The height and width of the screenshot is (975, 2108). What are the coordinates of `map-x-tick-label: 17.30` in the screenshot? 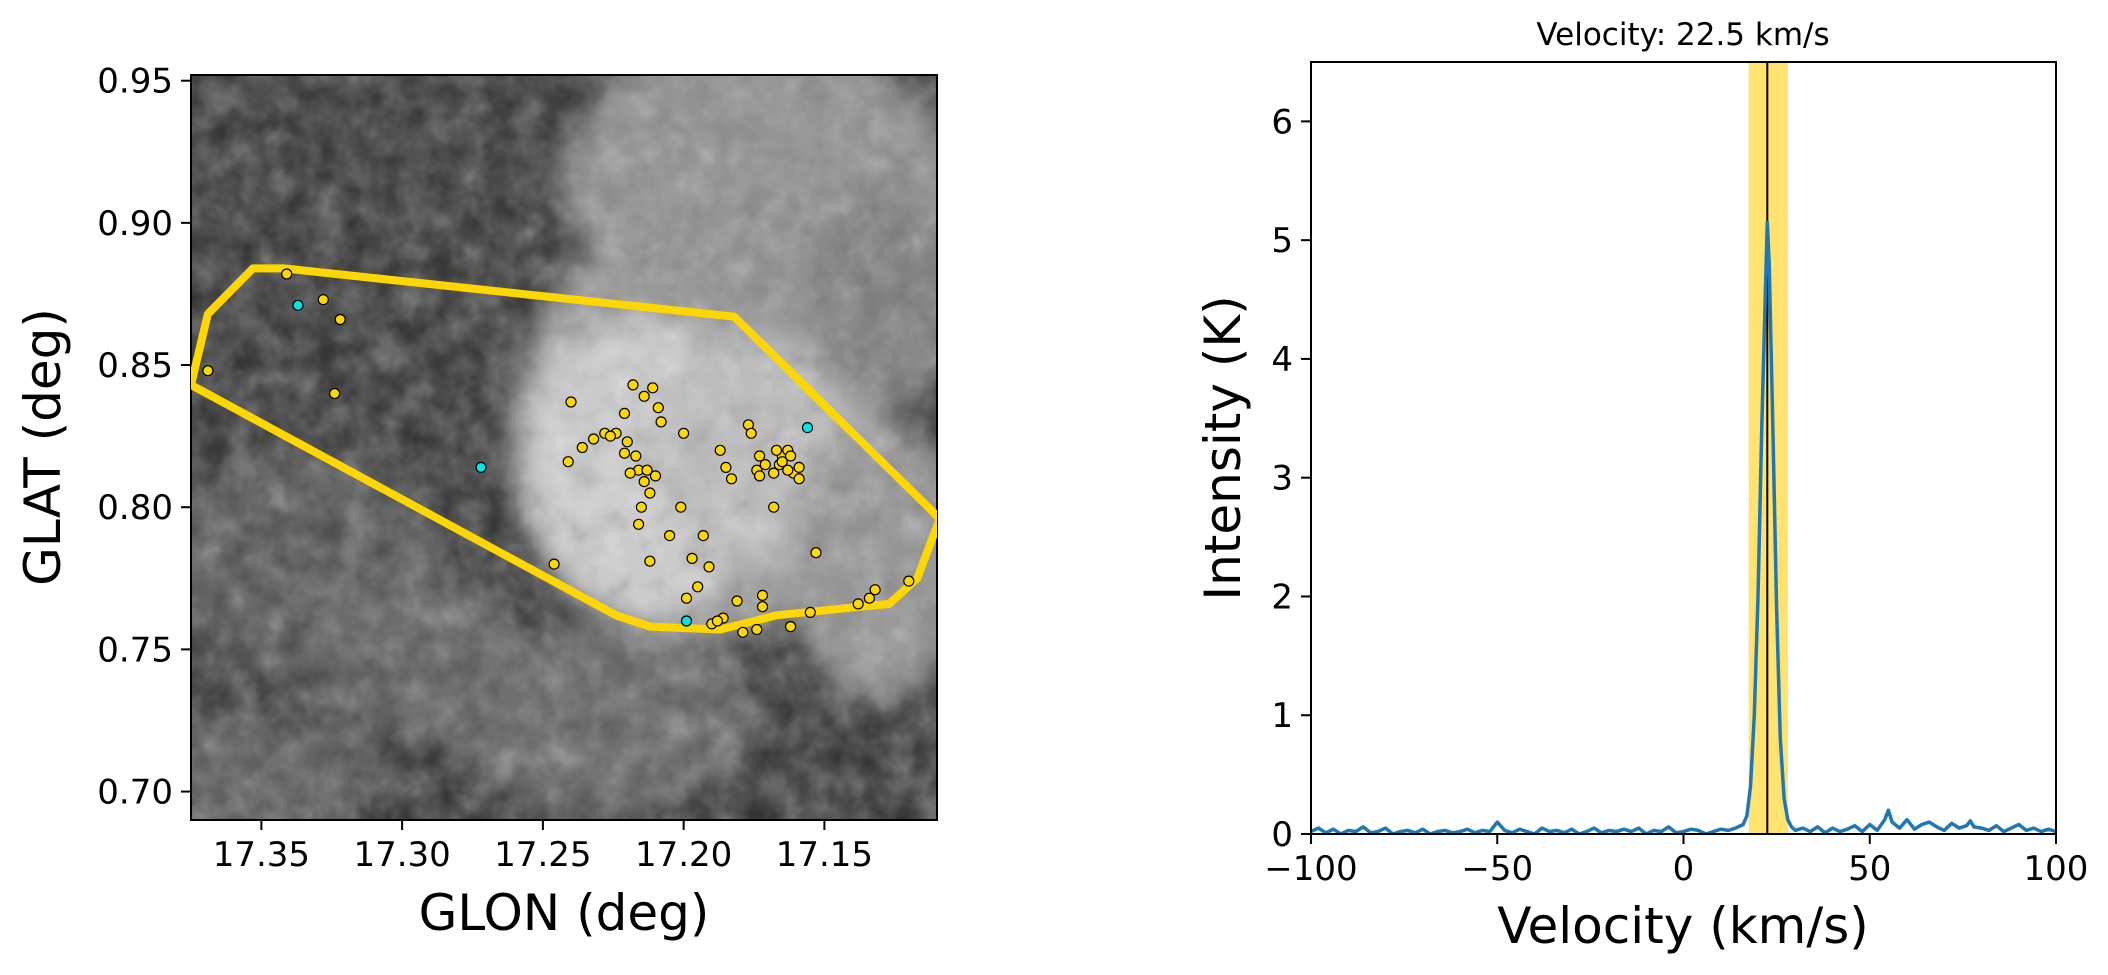 It's located at (401, 855).